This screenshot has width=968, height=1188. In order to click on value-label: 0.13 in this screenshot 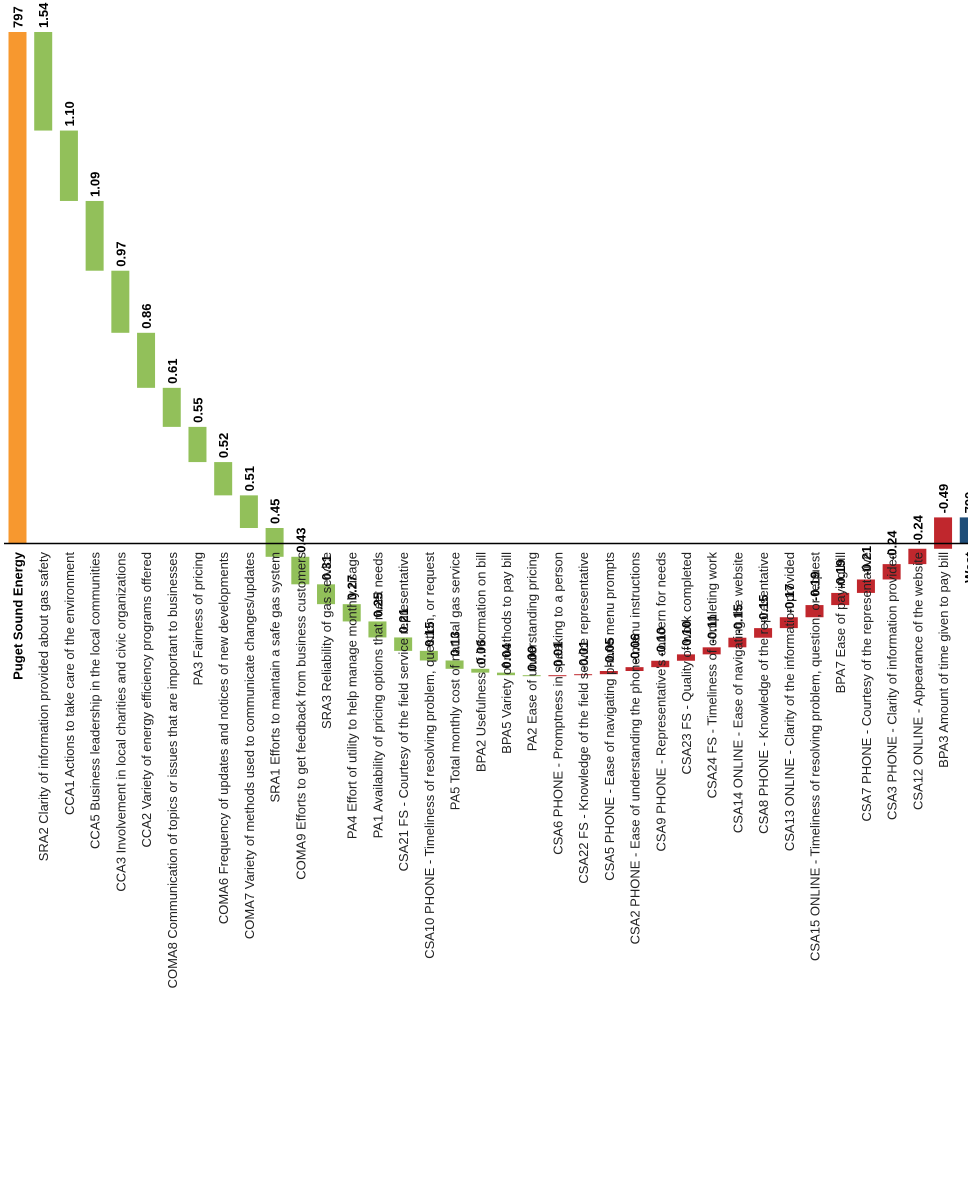, I will do `click(455, 643)`.